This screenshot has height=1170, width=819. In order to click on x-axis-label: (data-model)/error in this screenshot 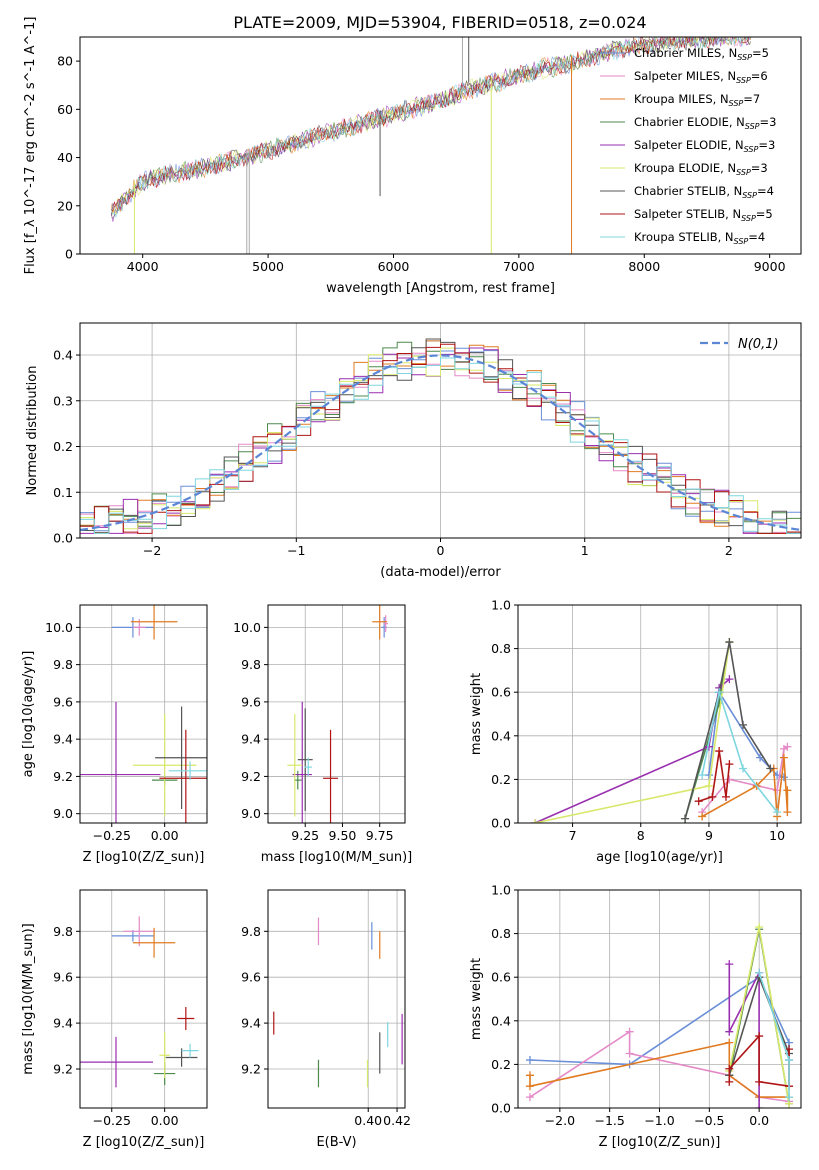, I will do `click(440, 572)`.